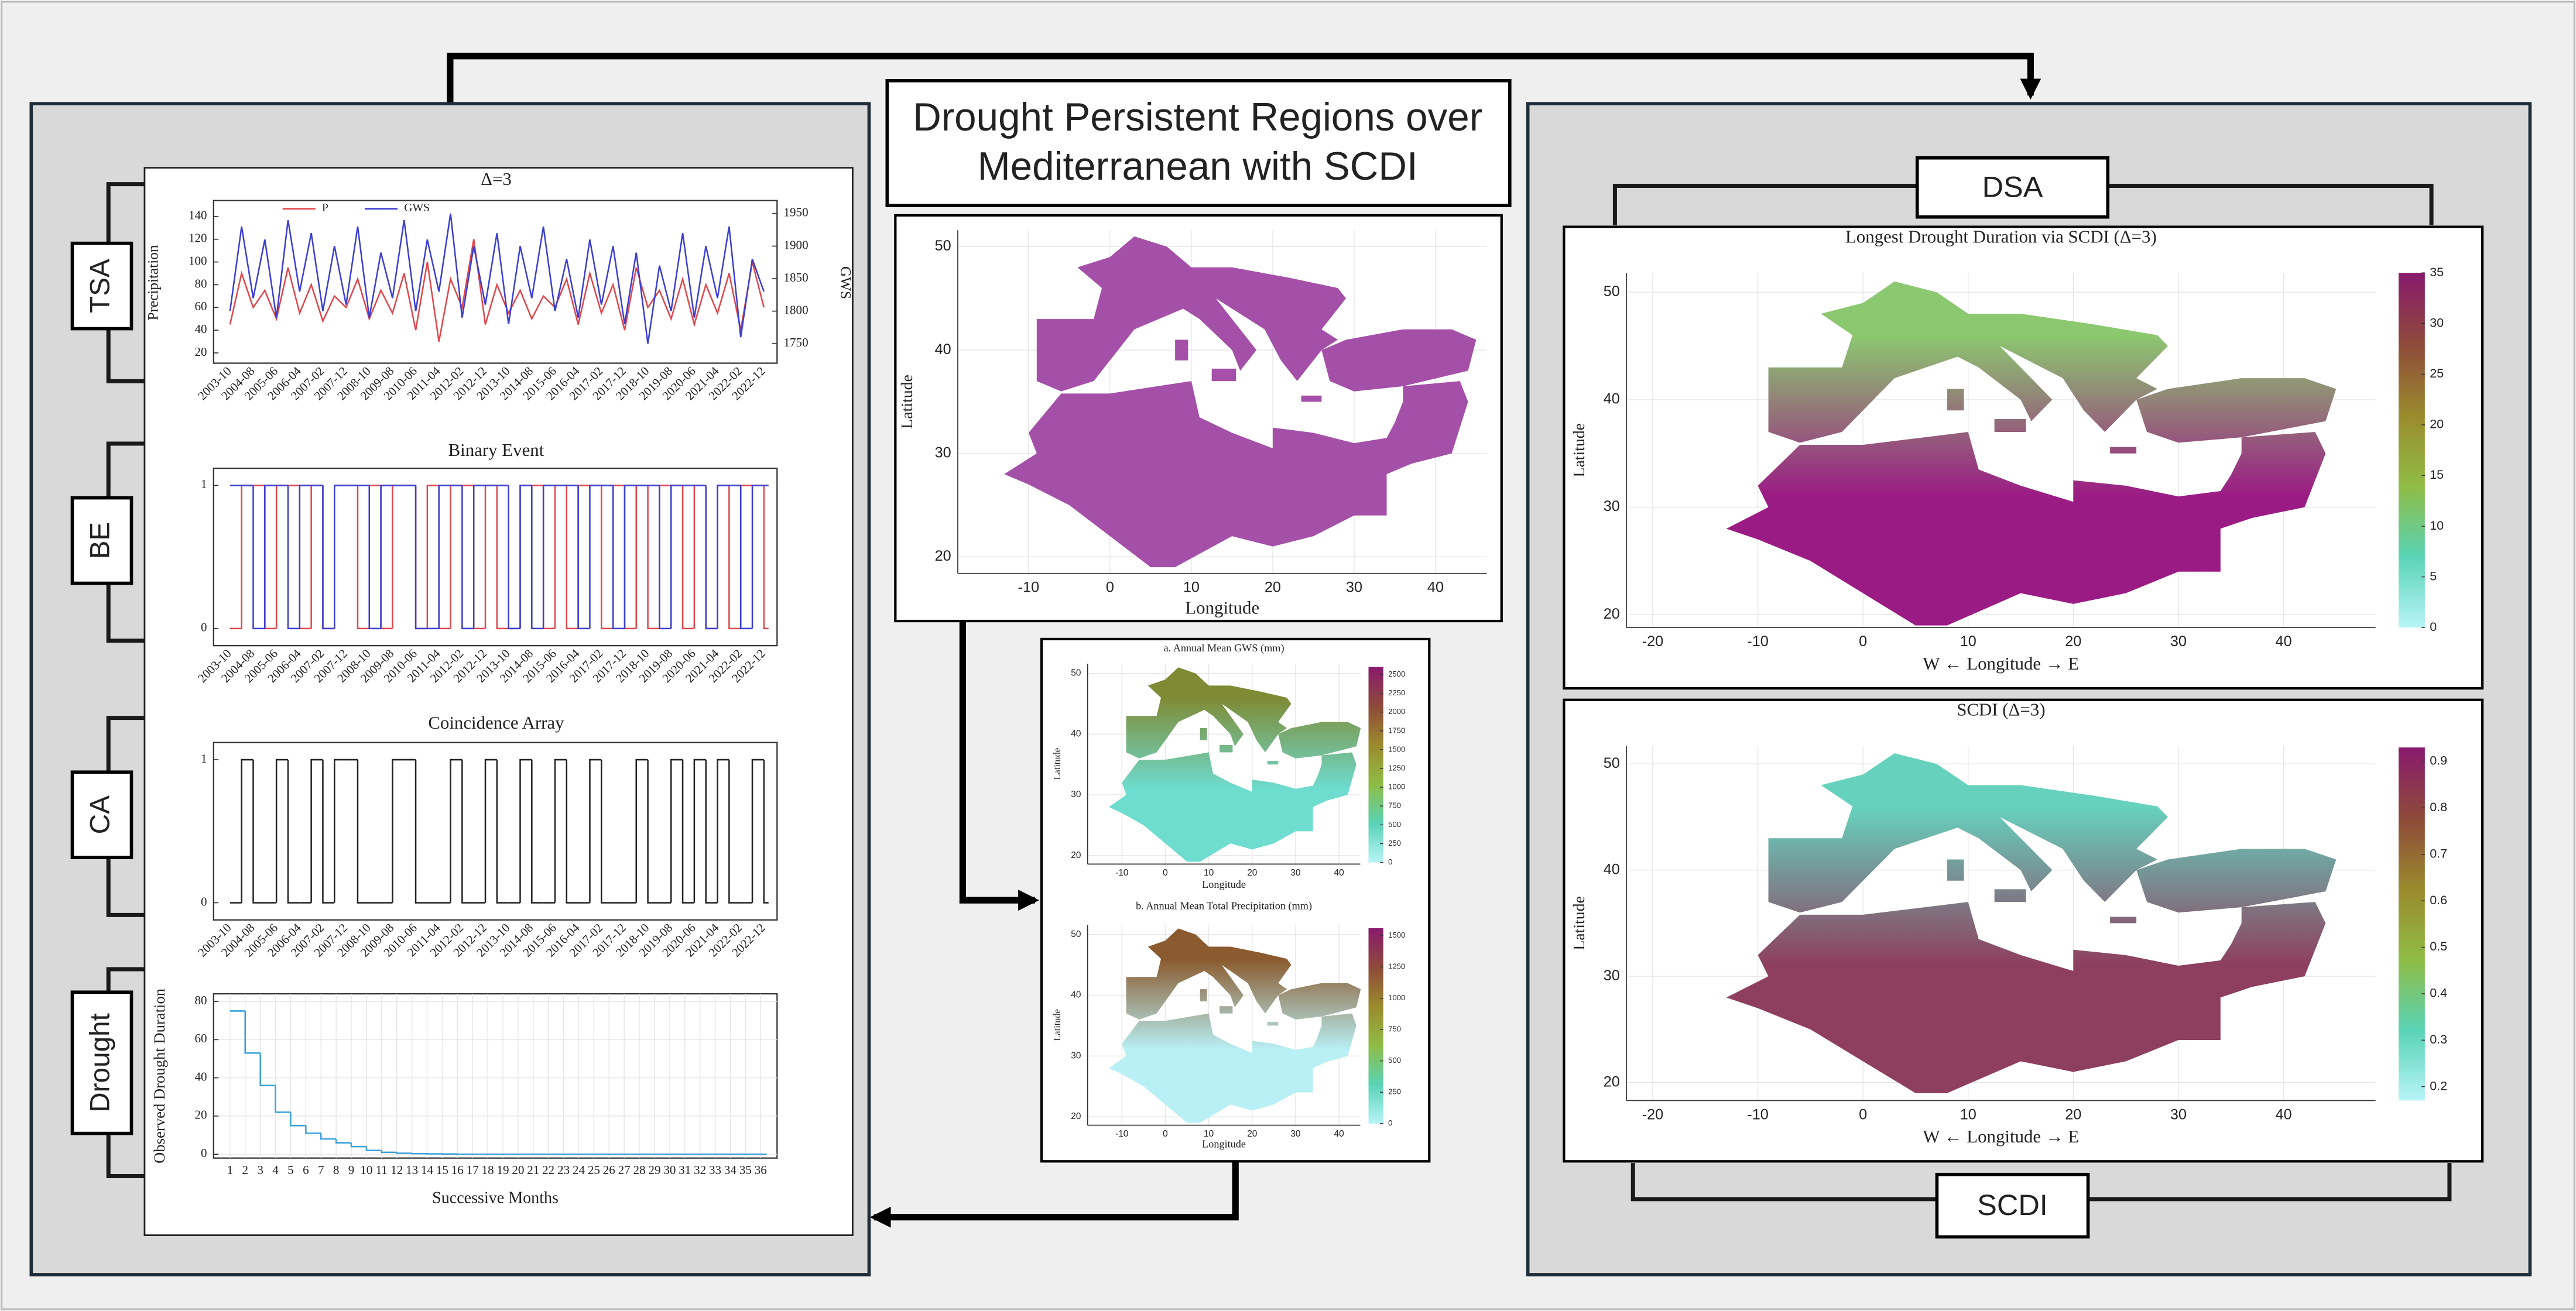 The image size is (2576, 1311). What do you see at coordinates (594, 1170) in the screenshot?
I see `x-tick-label: 25` at bounding box center [594, 1170].